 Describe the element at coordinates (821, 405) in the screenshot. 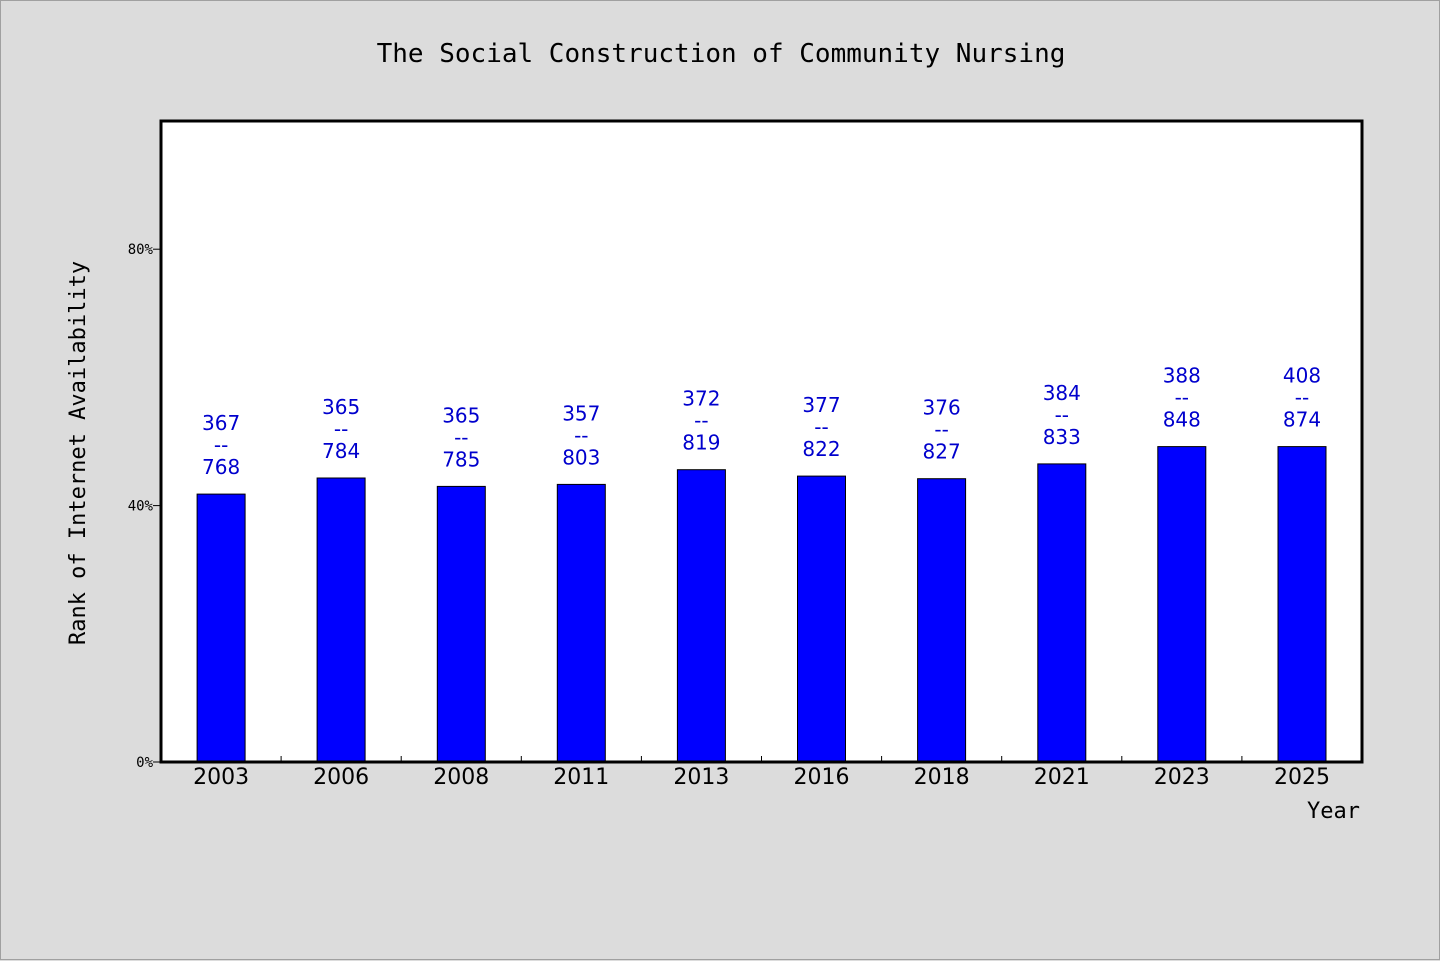

I see `bar-label-2016-line1: 377` at that location.